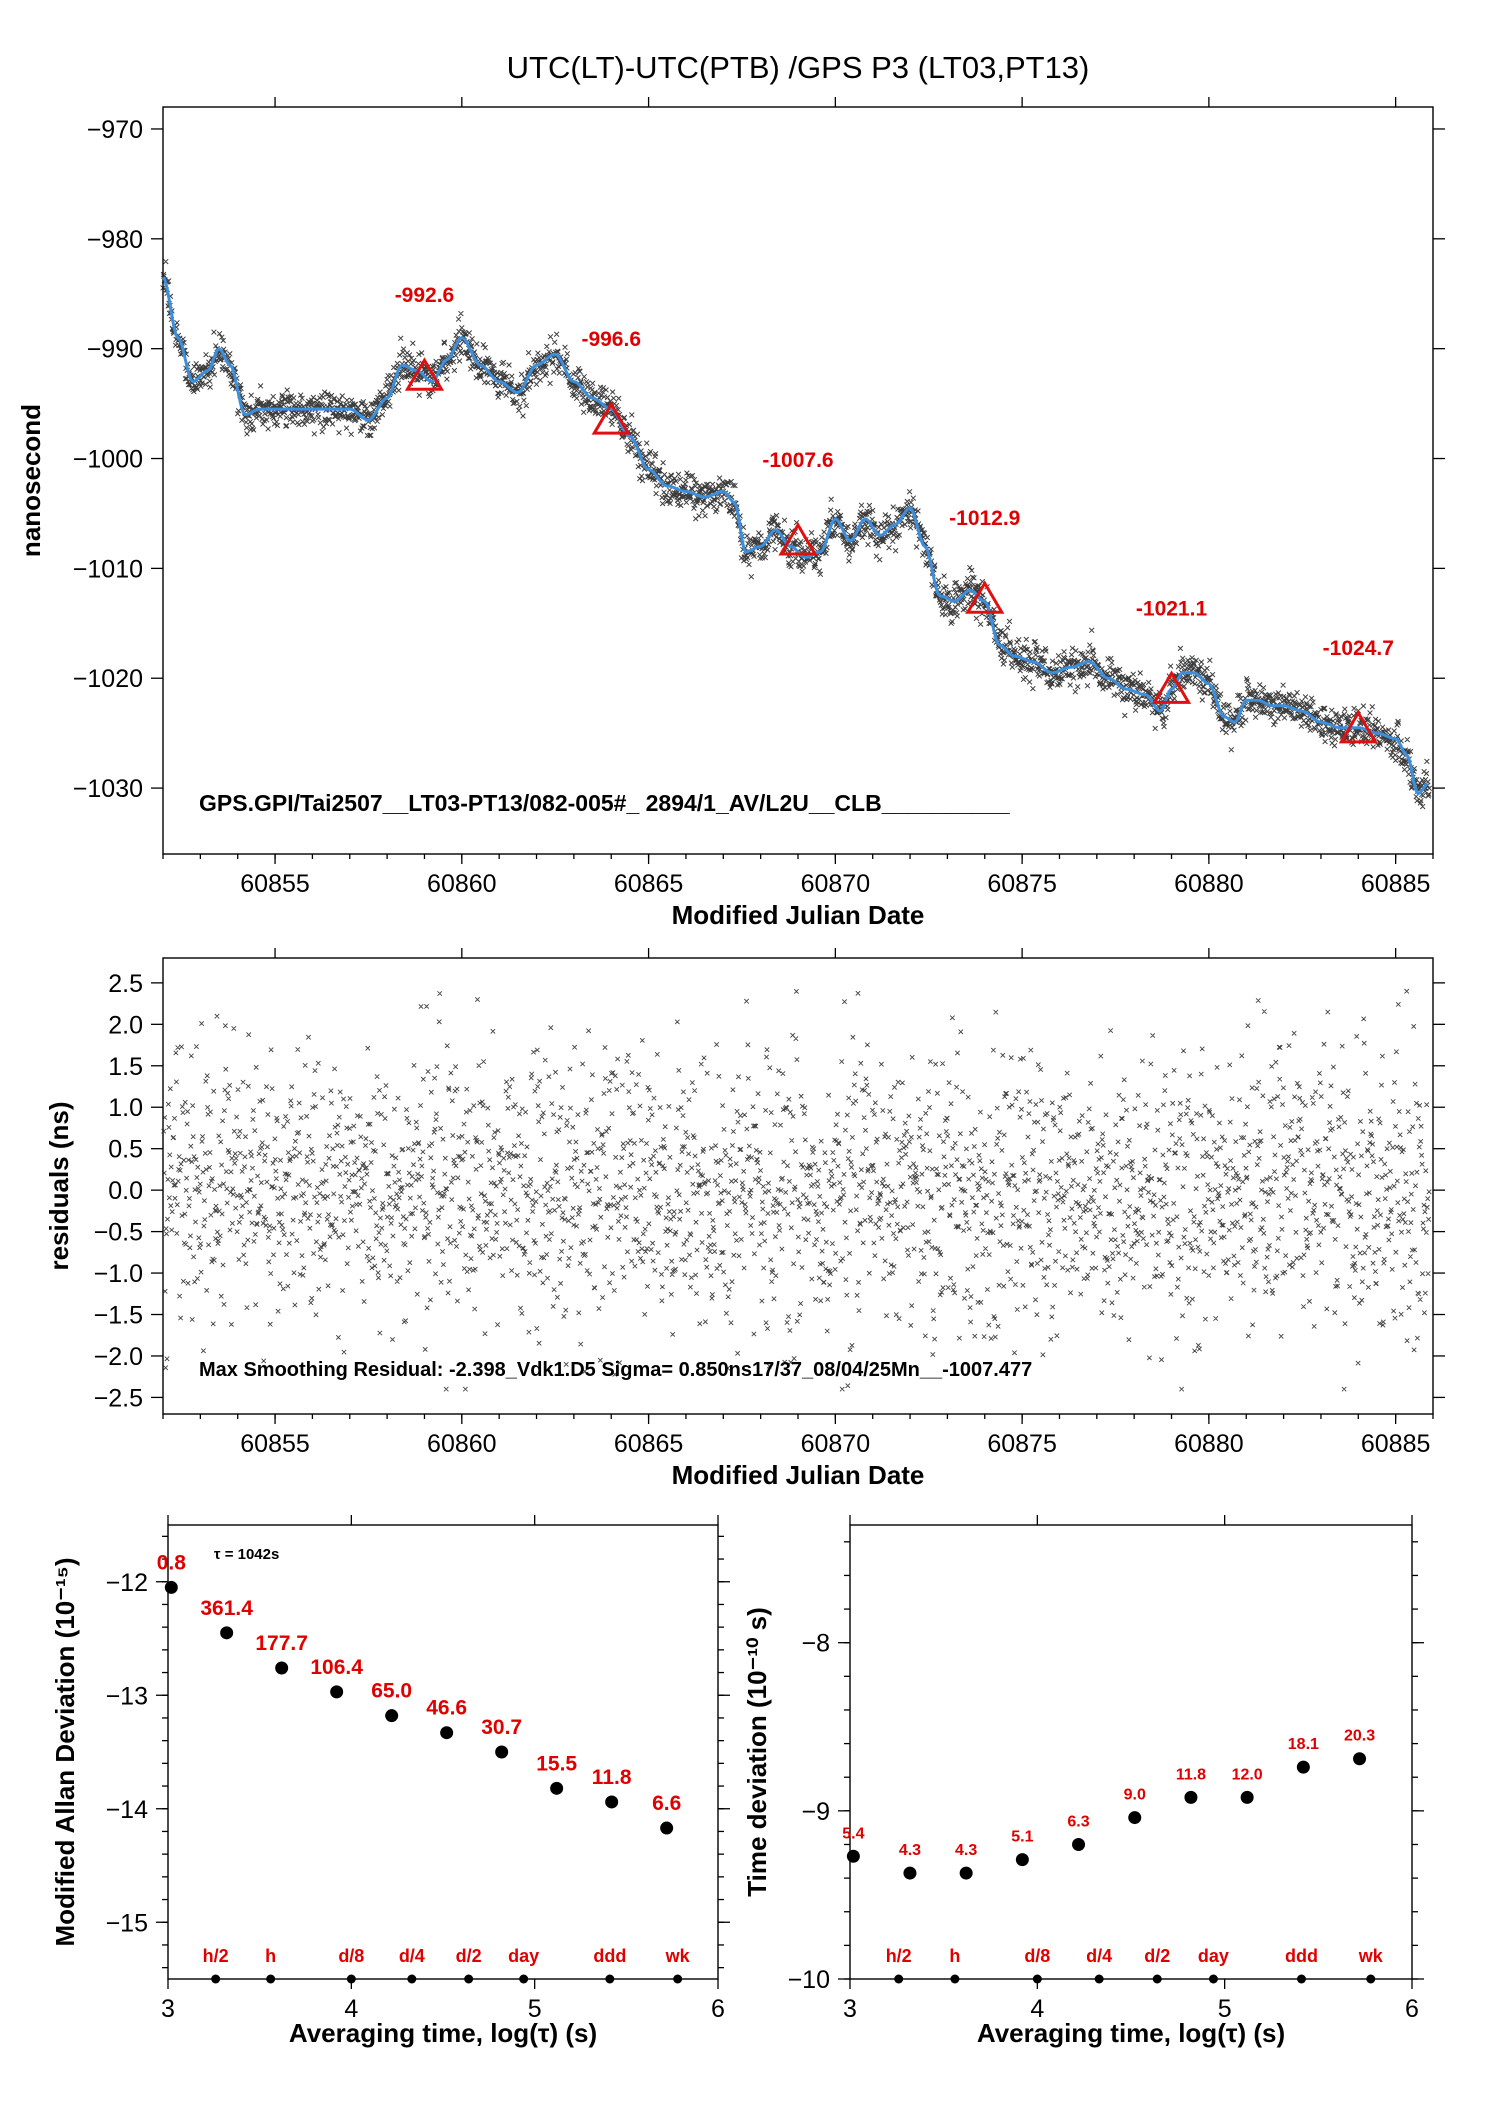 The image size is (1488, 2105). I want to click on y-axis-label: Time deviation (10⁻¹⁰ s), so click(757, 1752).